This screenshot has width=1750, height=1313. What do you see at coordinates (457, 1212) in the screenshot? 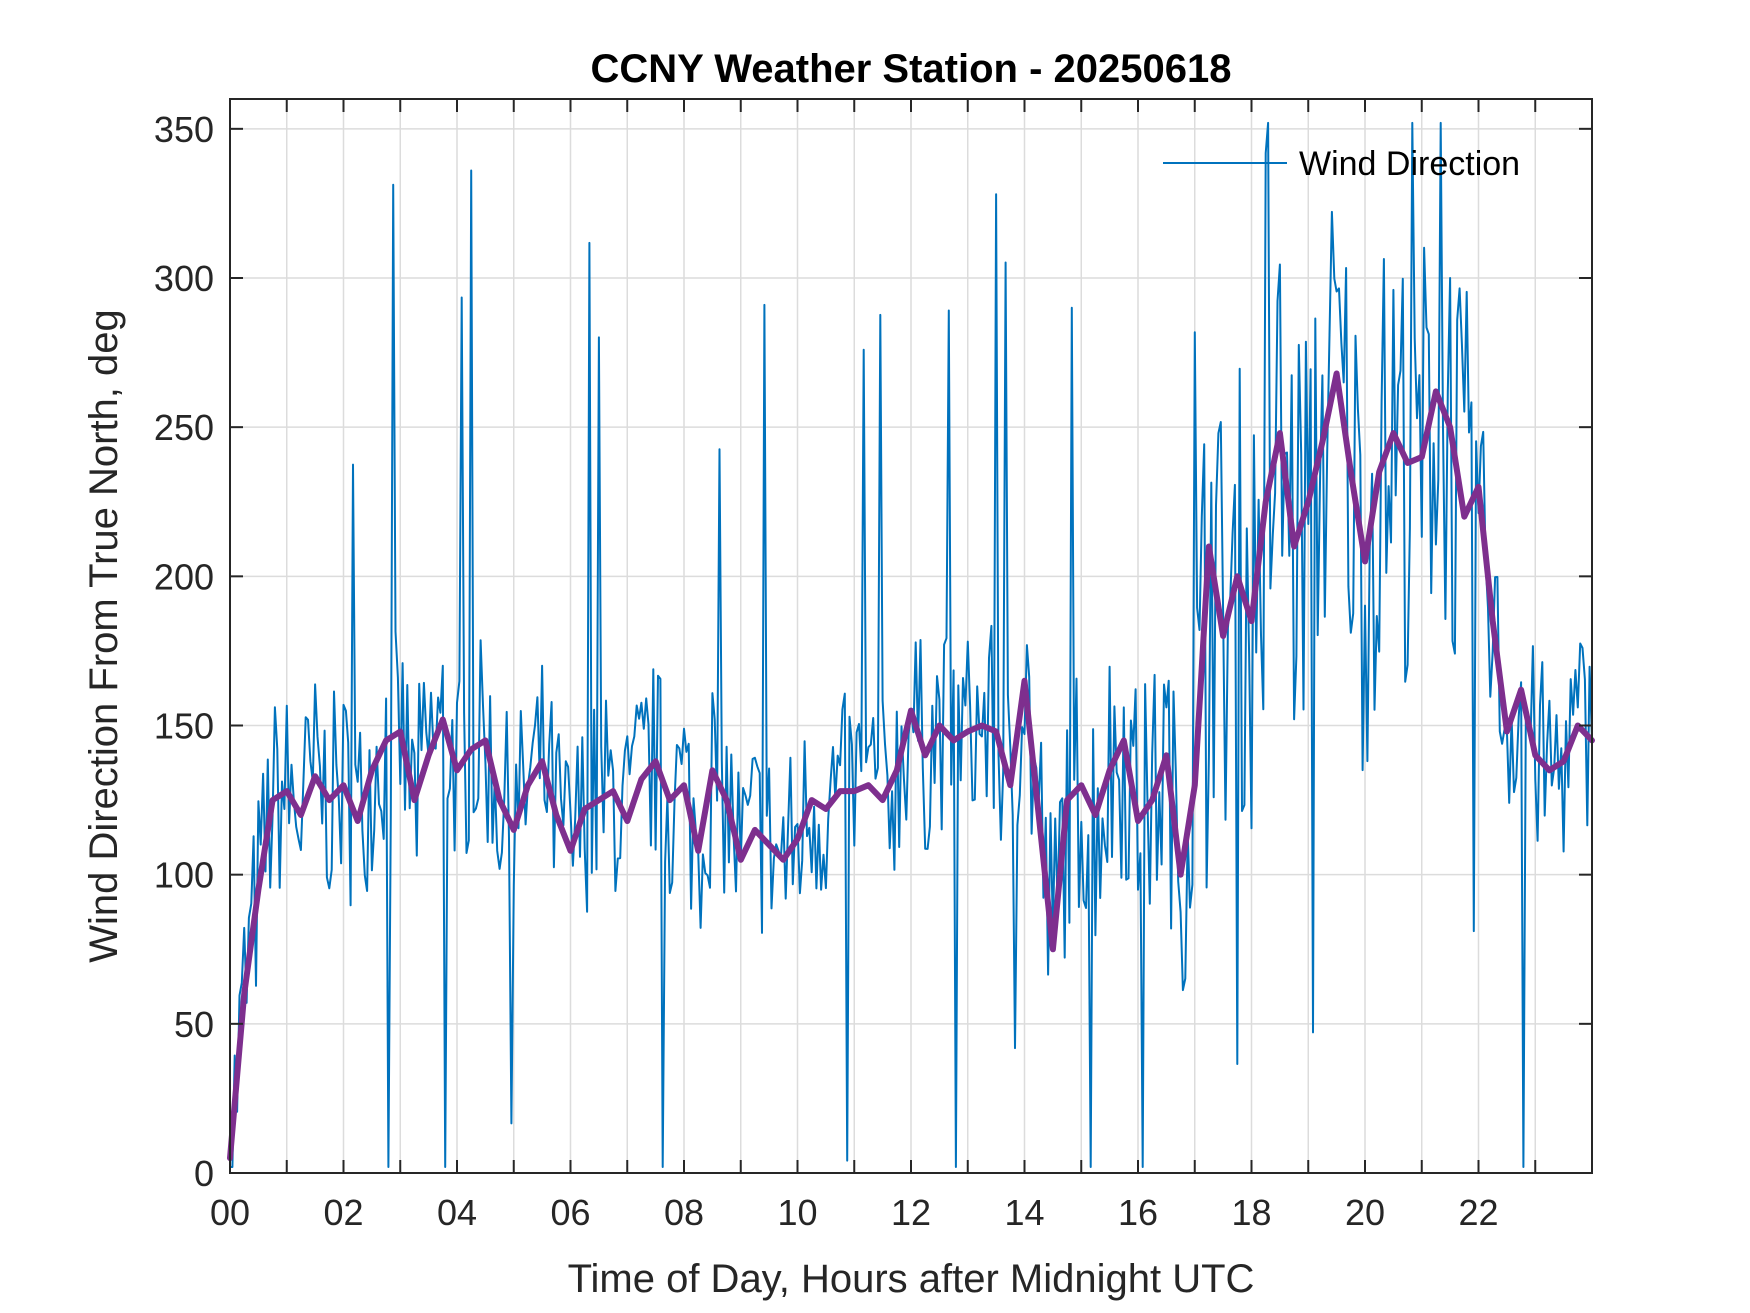
I see `x-tick-label: 04` at bounding box center [457, 1212].